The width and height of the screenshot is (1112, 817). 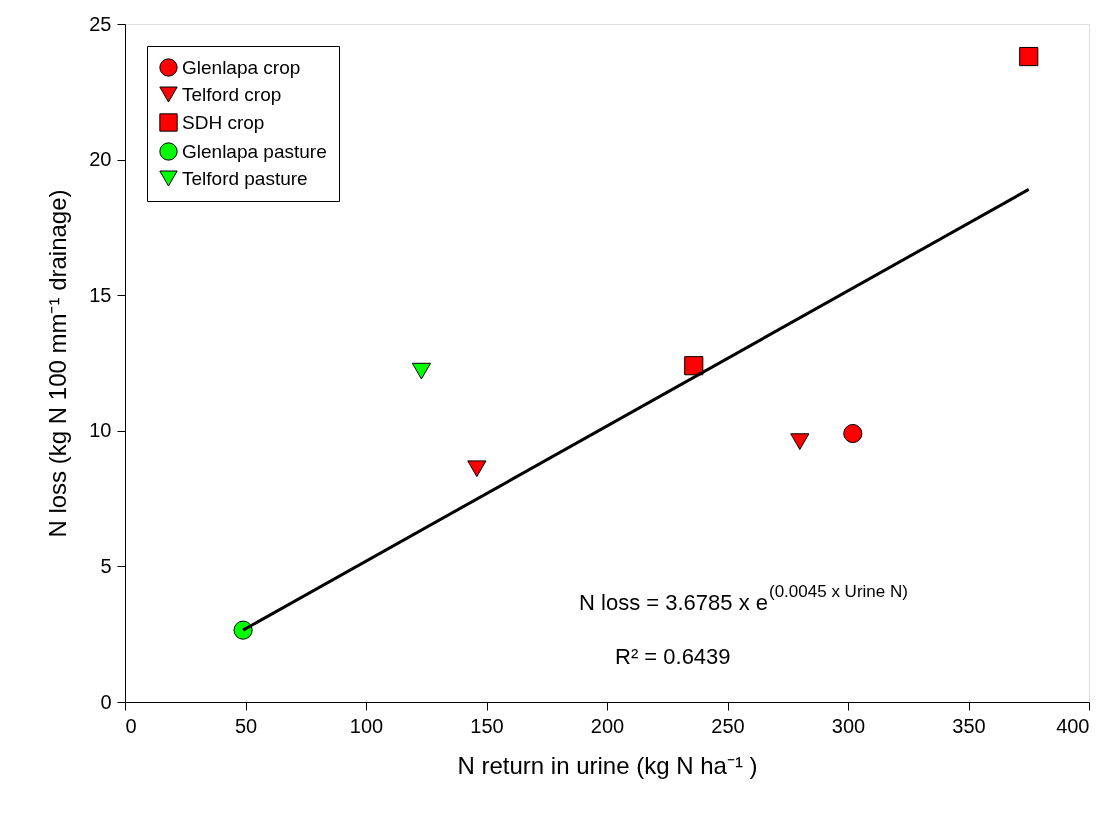 I want to click on legend-label: Glenlapa pasture, so click(x=254, y=151).